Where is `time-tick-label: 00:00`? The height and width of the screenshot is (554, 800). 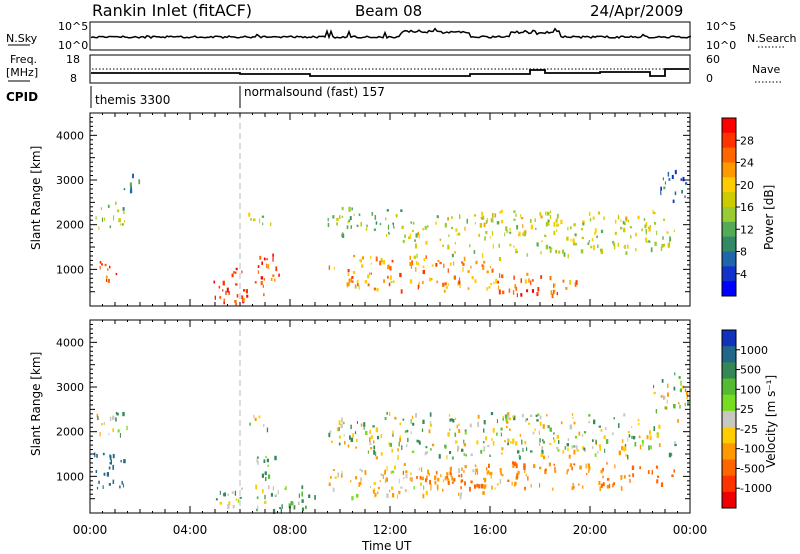
time-tick-label: 00:00 is located at coordinates (90, 530).